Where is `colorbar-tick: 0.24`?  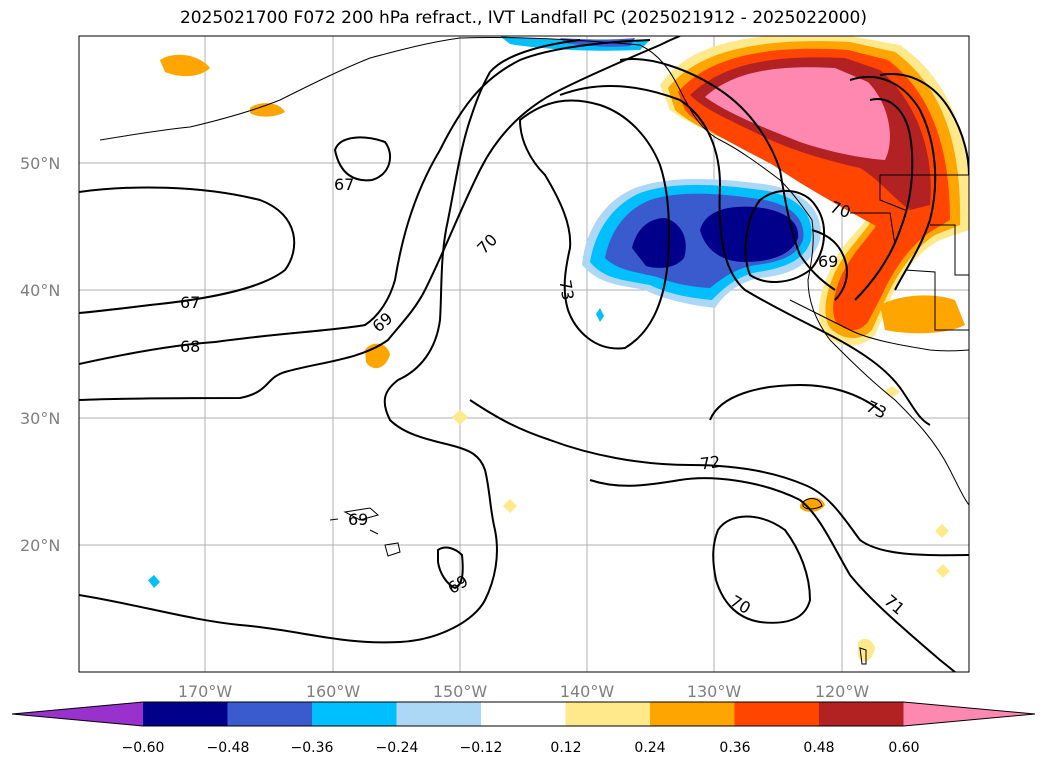
colorbar-tick: 0.24 is located at coordinates (649, 748).